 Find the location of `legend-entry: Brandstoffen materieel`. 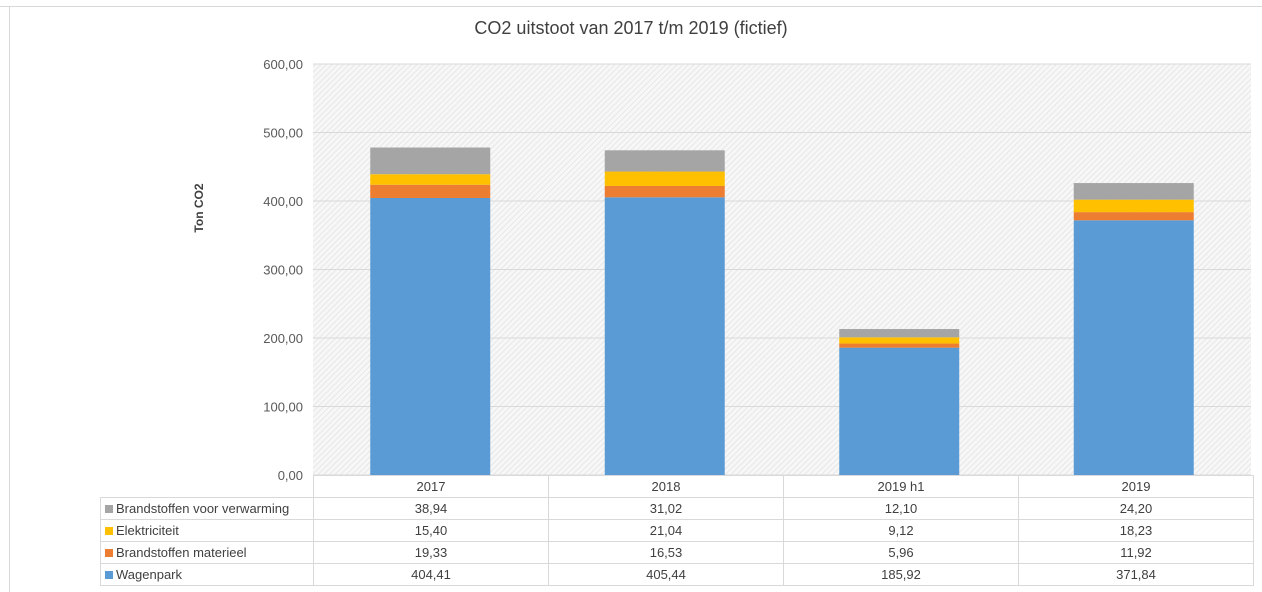

legend-entry: Brandstoffen materieel is located at coordinates (207, 552).